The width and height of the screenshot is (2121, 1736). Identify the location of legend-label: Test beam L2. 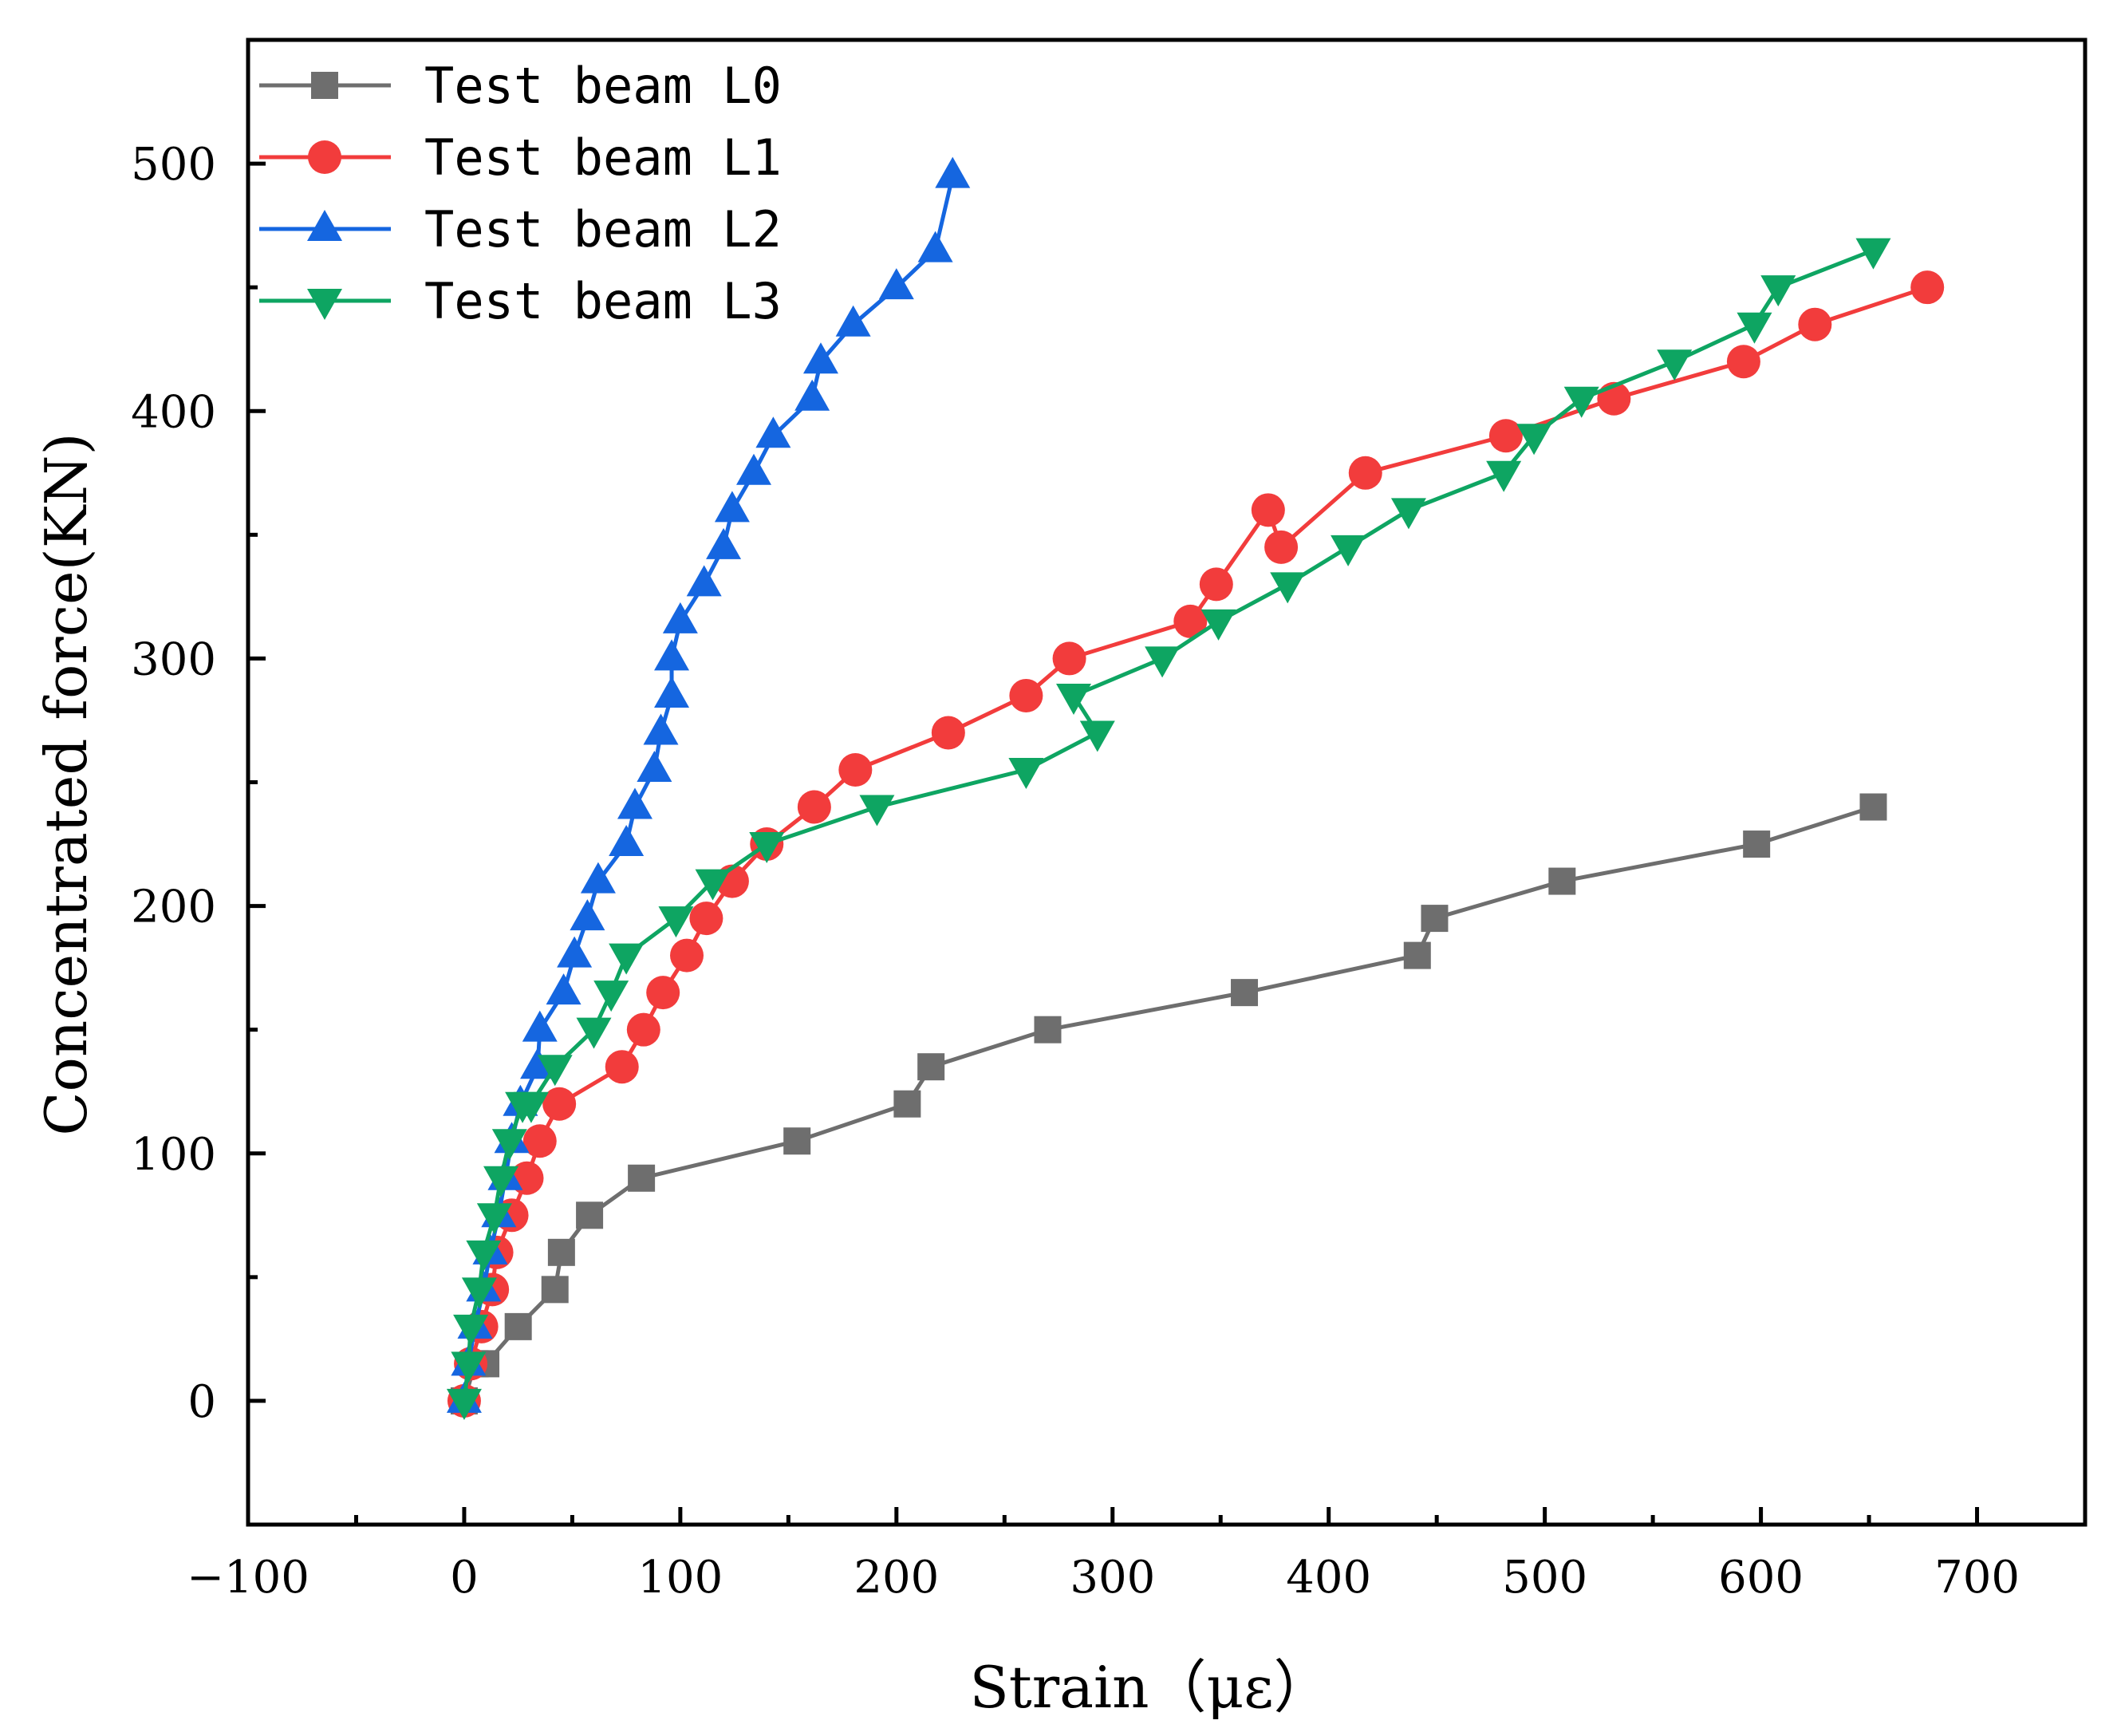
(603, 229).